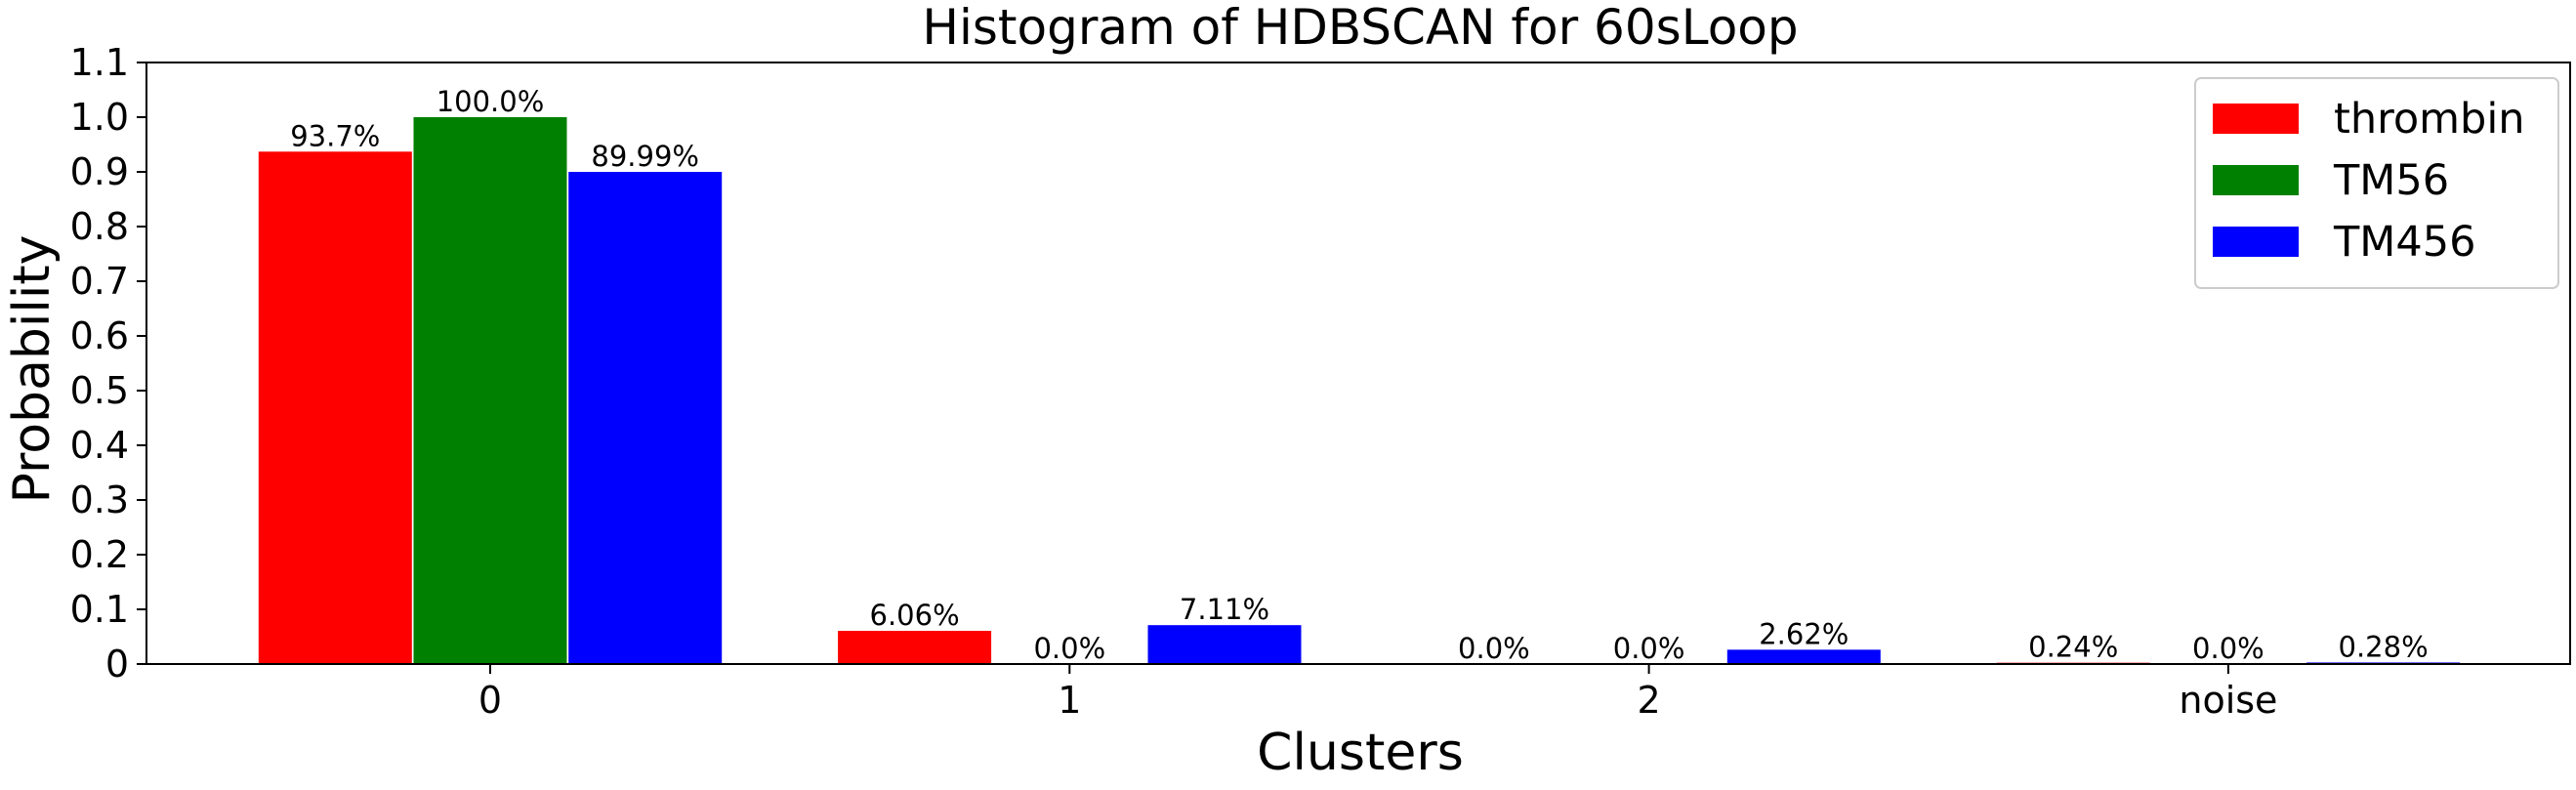 This screenshot has height=790, width=2576. Describe the element at coordinates (490, 101) in the screenshot. I see `data-label: 100.0%` at that location.